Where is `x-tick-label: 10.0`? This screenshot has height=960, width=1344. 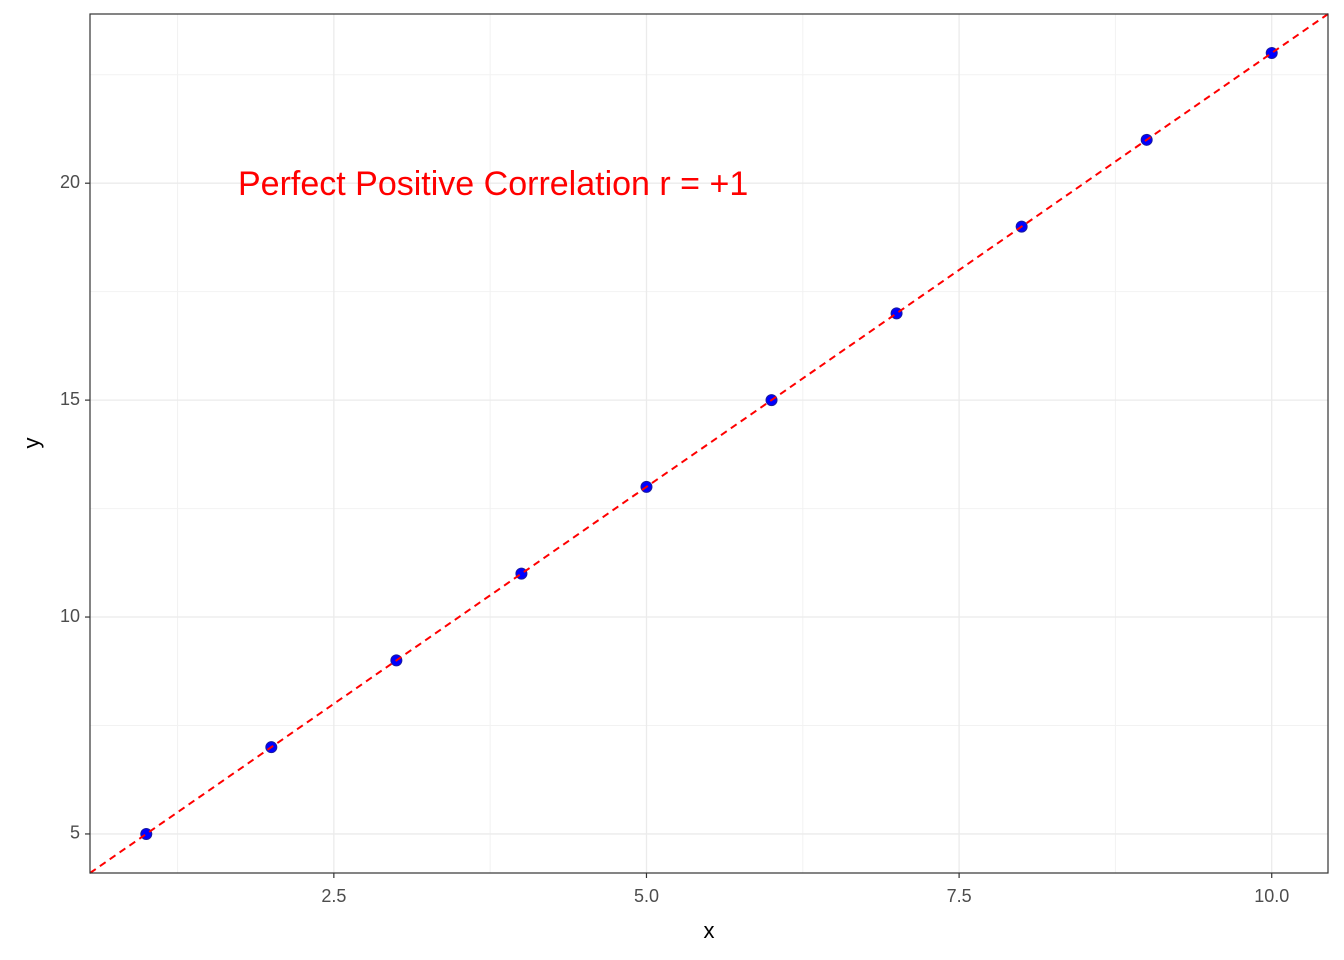 x-tick-label: 10.0 is located at coordinates (1271, 896).